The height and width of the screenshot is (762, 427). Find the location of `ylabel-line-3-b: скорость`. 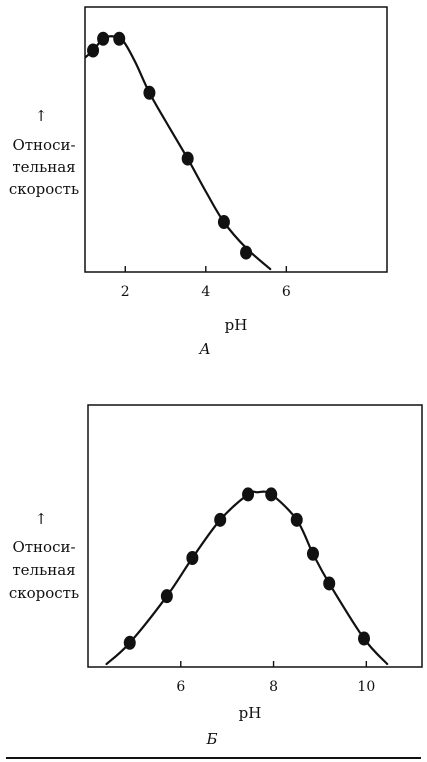

ylabel-line-3-b: скорость is located at coordinates (44, 593).